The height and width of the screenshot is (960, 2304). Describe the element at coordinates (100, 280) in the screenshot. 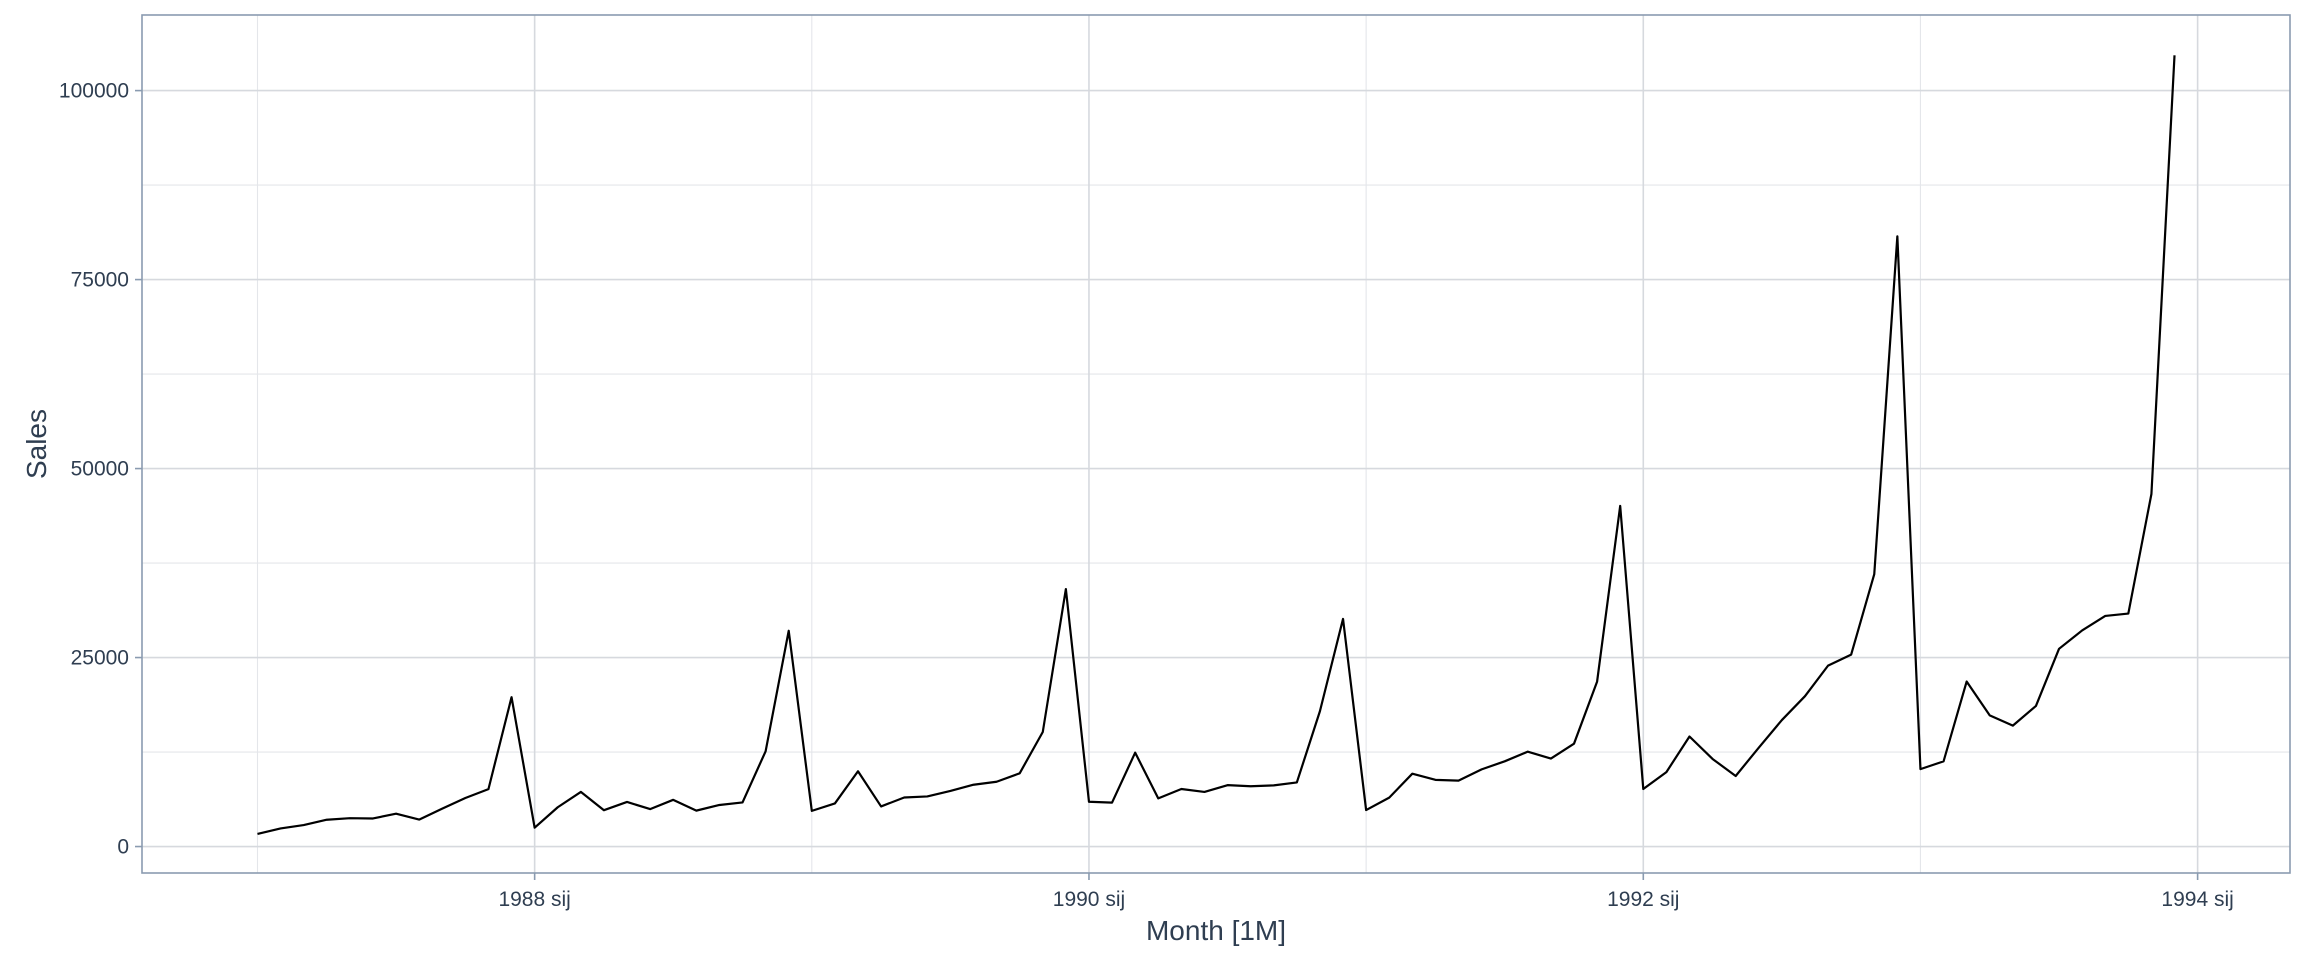

I see `y-tick-label: 75000` at that location.